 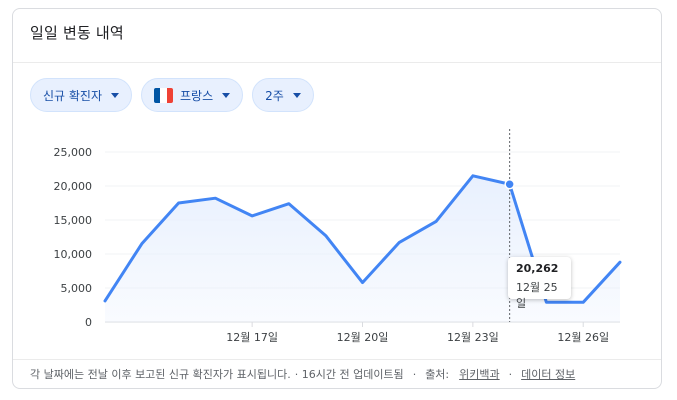 I want to click on tooltip-value: 20,262, so click(x=537, y=268).